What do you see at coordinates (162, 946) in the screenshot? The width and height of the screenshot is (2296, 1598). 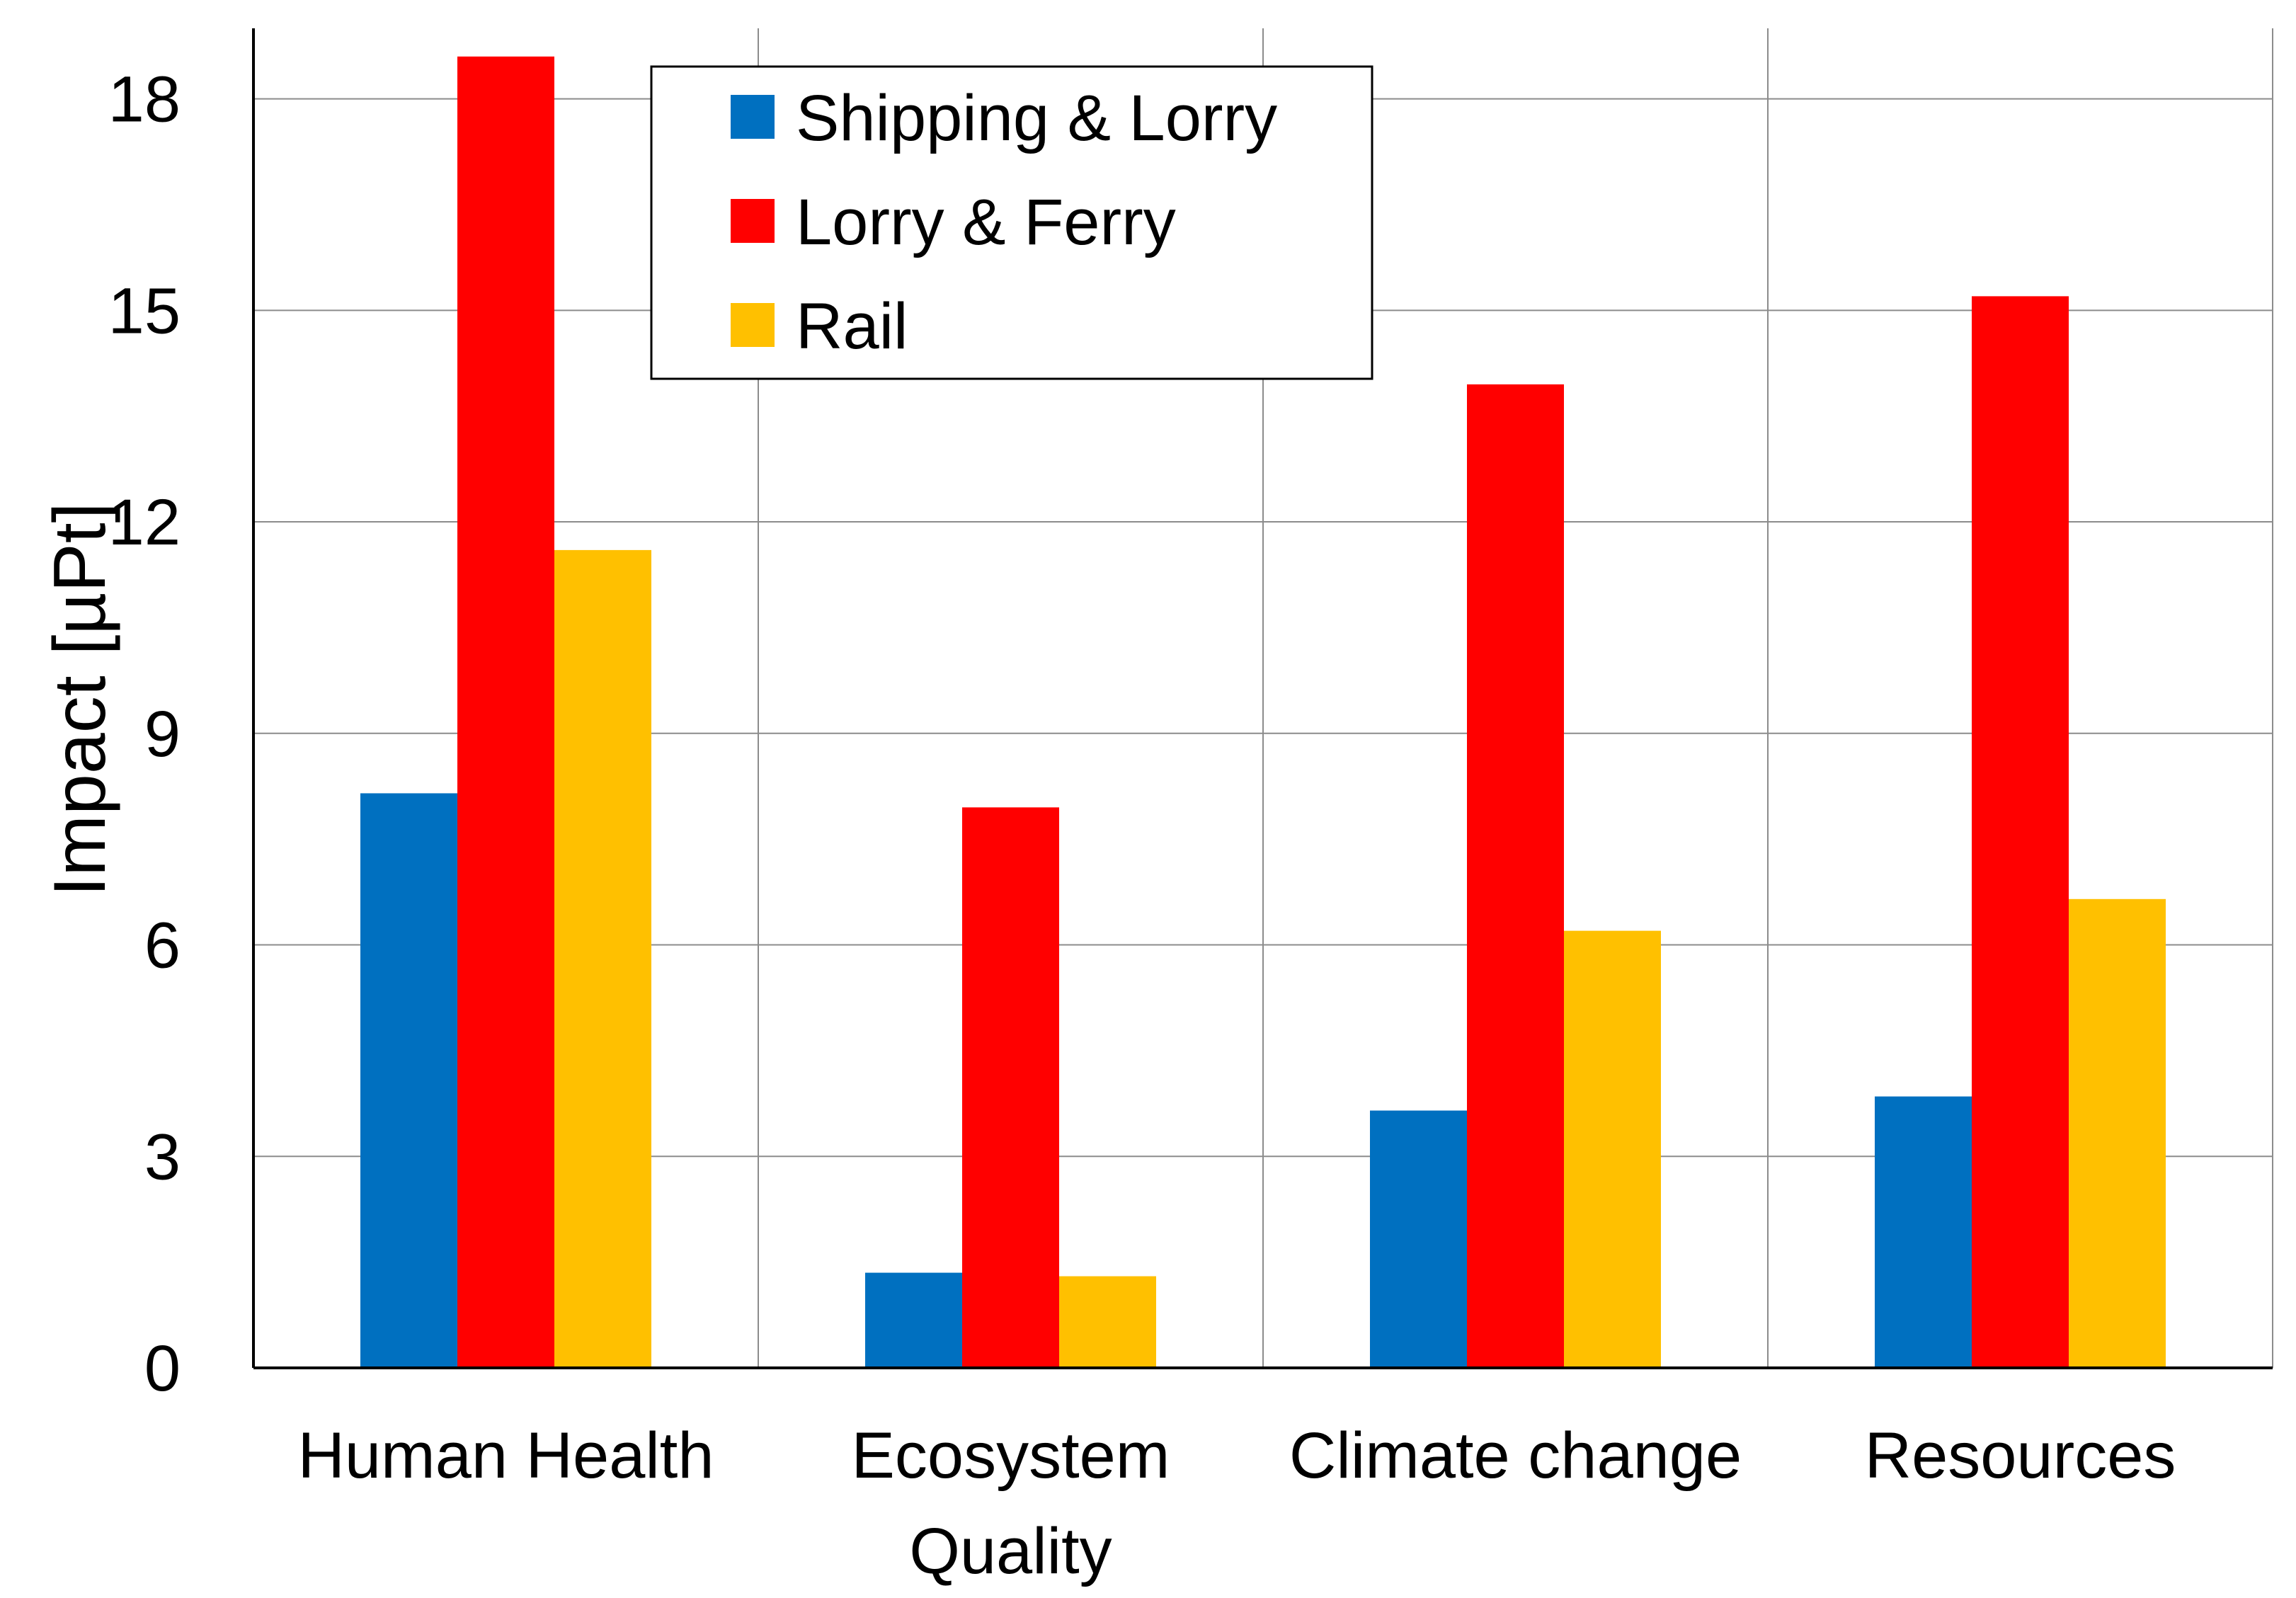 I see `y-tick-label: 6` at bounding box center [162, 946].